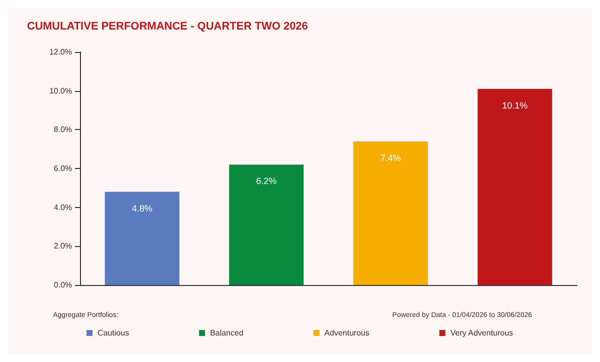 The width and height of the screenshot is (600, 362). I want to click on y-tick-label: 10.0%, so click(60, 91).